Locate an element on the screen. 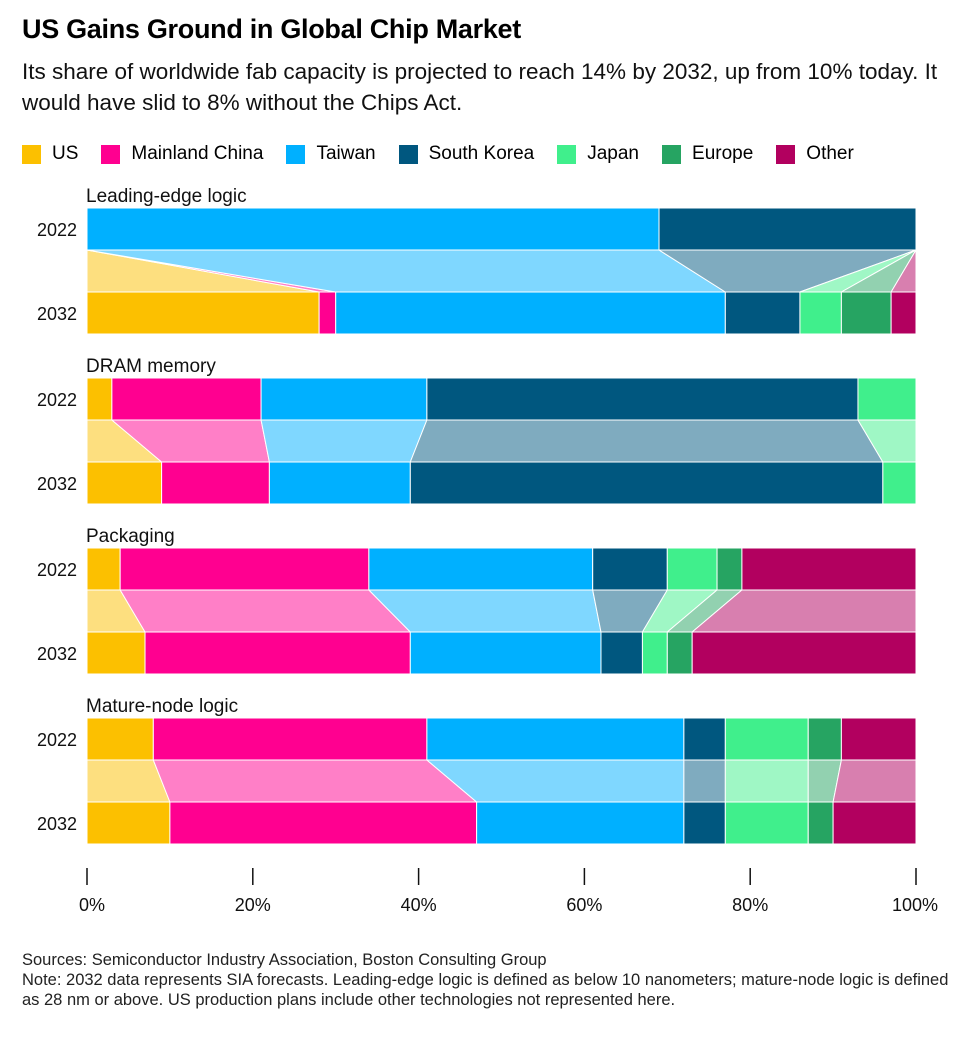 The image size is (971, 1056). legend-label: Europe is located at coordinates (723, 153).